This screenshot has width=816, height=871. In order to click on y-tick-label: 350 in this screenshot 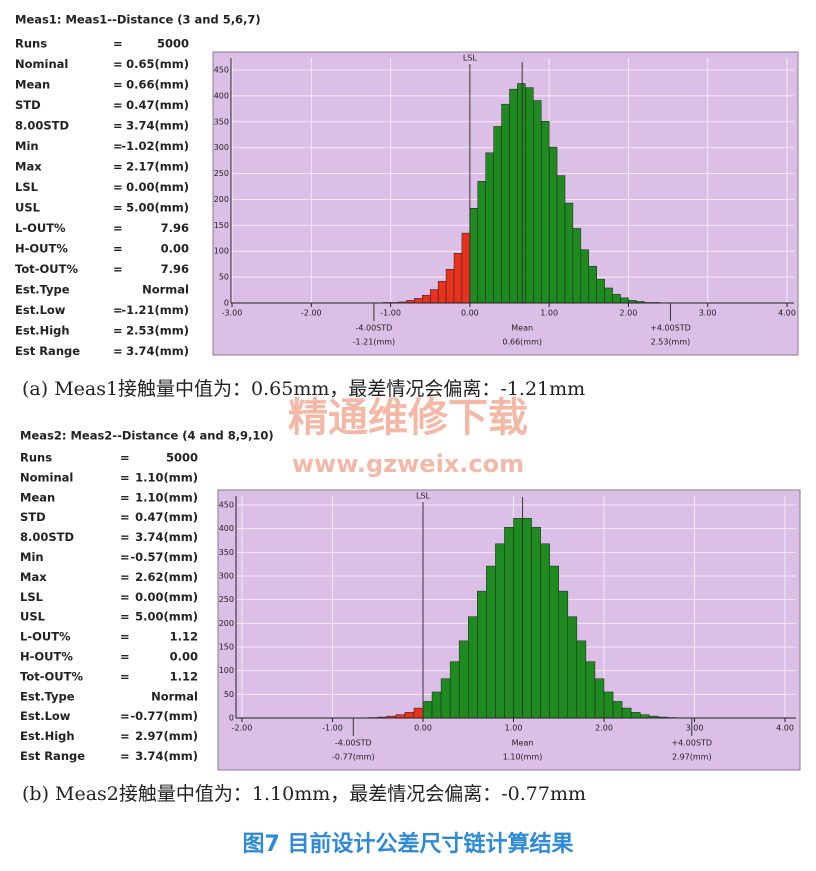, I will do `click(221, 121)`.